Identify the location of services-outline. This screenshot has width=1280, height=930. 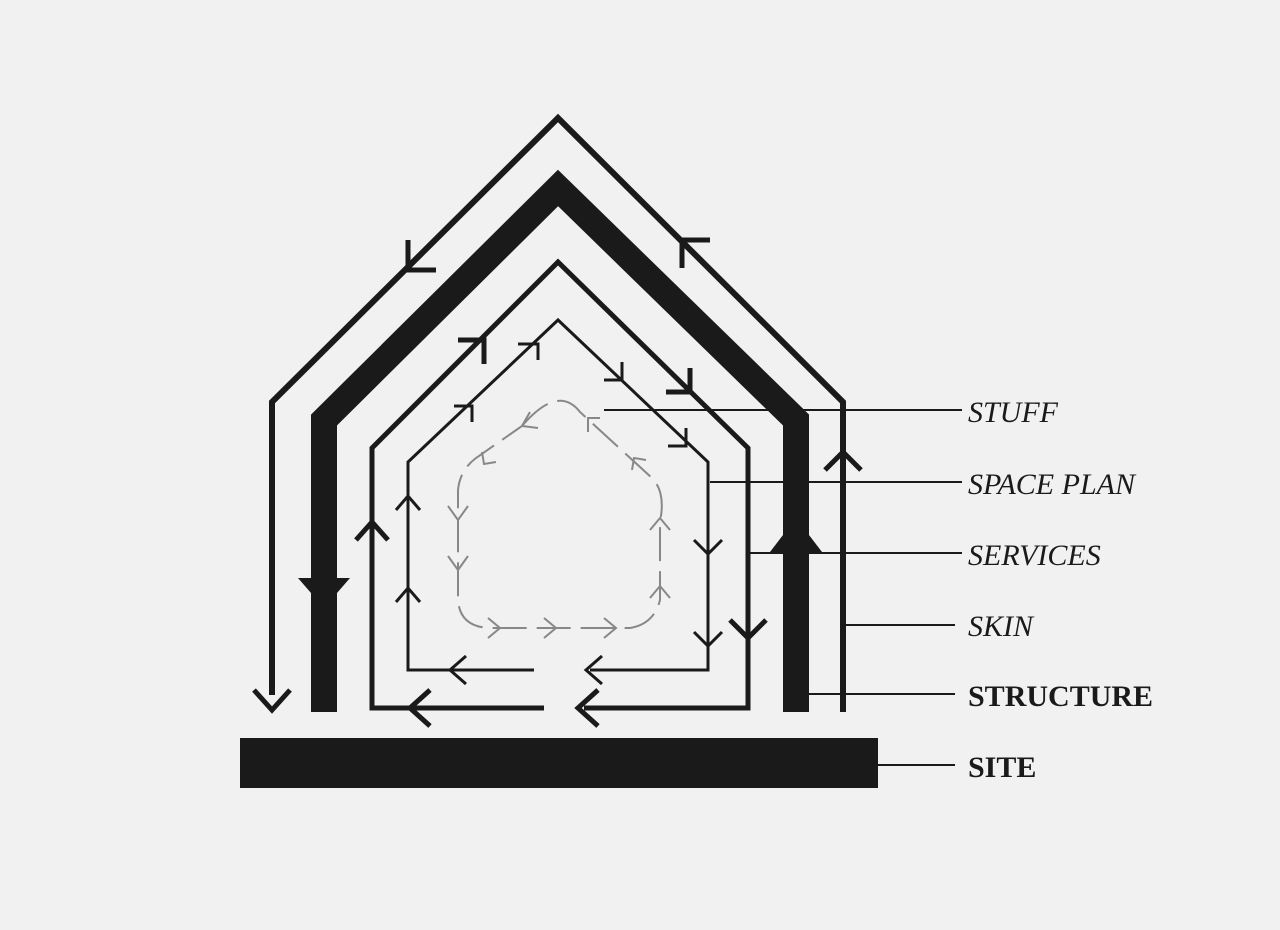
(560, 484).